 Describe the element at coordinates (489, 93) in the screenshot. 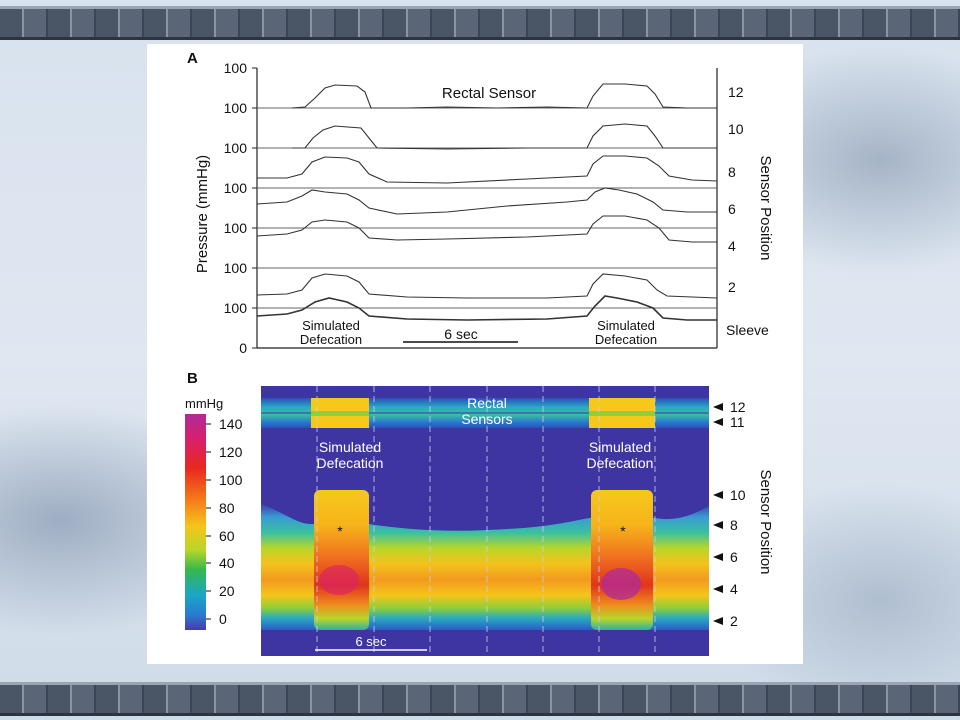

I see `rectal-sensor-label: Rectal Sensor` at that location.